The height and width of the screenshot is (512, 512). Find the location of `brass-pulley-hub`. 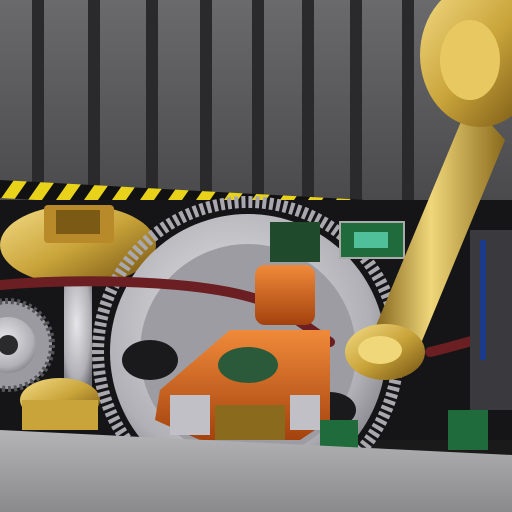

brass-pulley-hub is located at coordinates (78, 317).